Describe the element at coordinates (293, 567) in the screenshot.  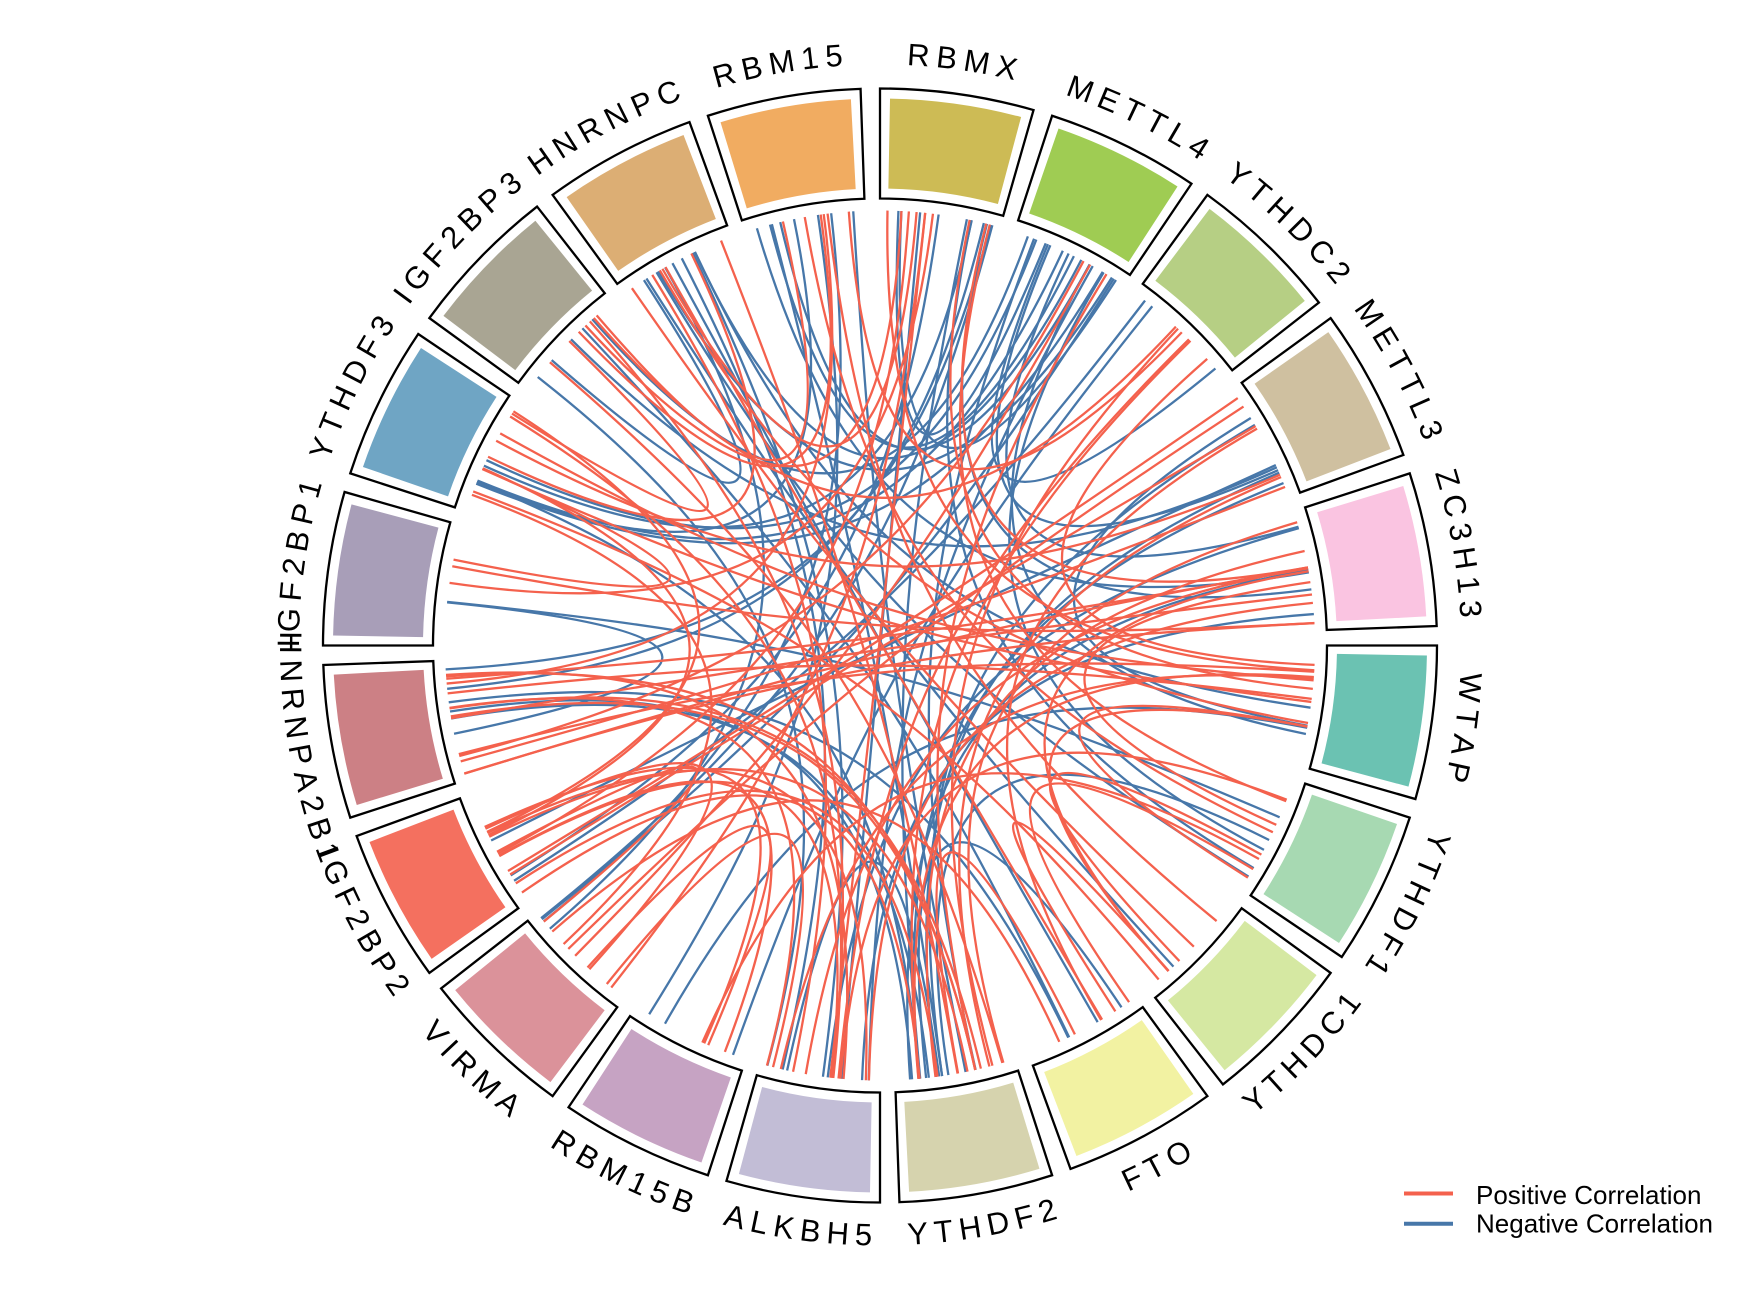
I see `svg-text: 2` at that location.